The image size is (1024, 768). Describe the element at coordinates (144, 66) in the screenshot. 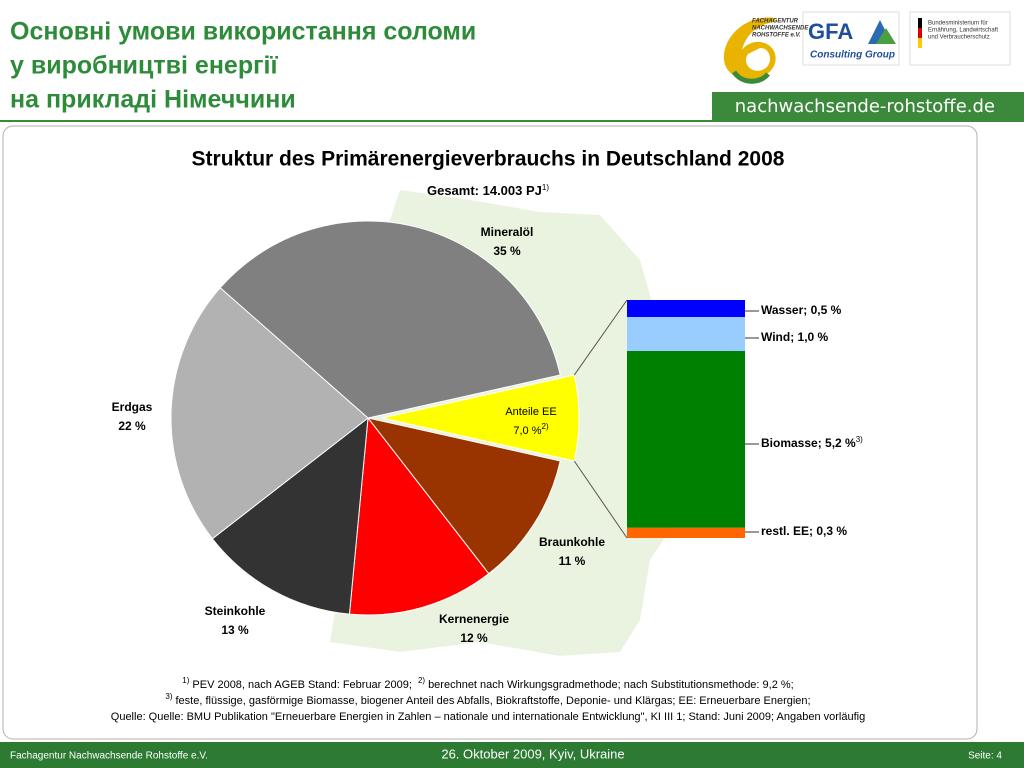

I see `slide-title: у виробництві енергії` at that location.